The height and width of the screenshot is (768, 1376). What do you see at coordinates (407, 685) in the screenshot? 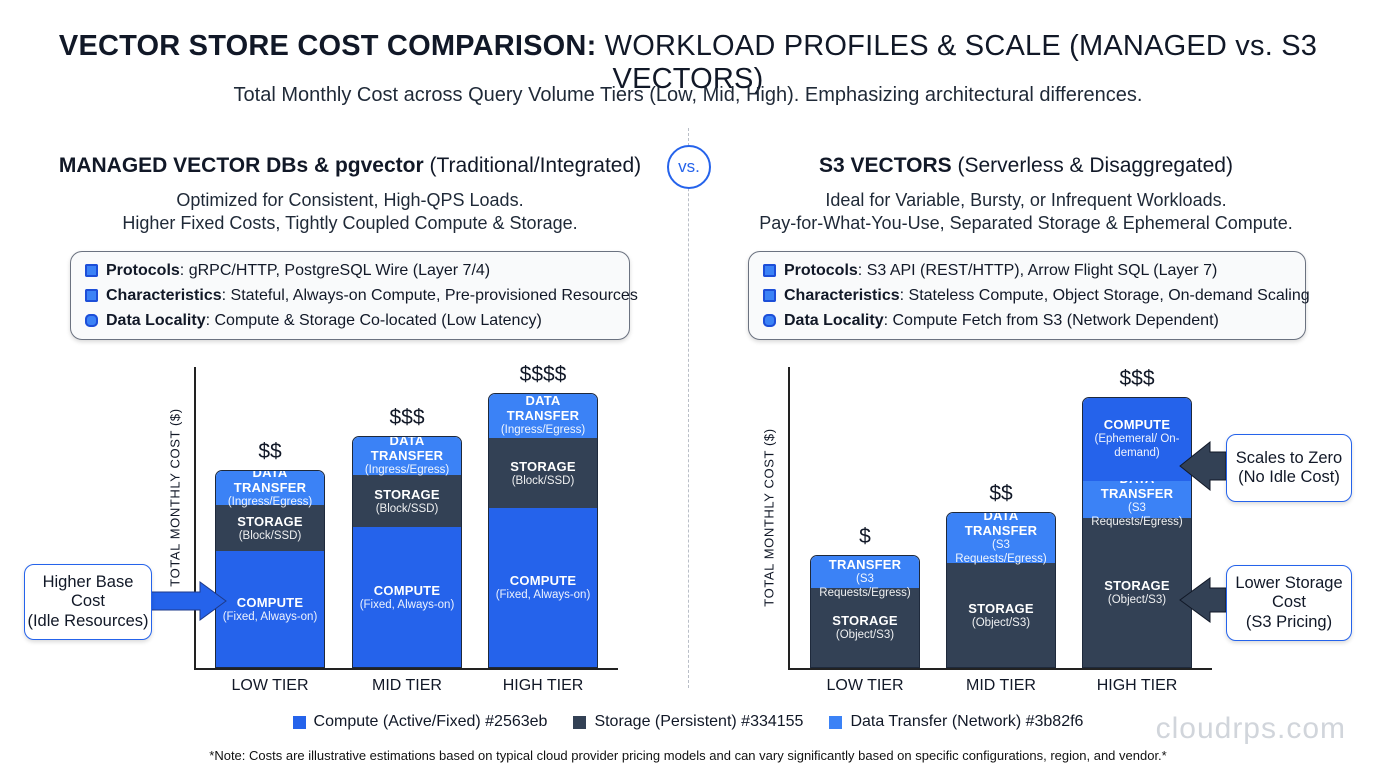
I see `left-tier-label: MID TIER` at bounding box center [407, 685].